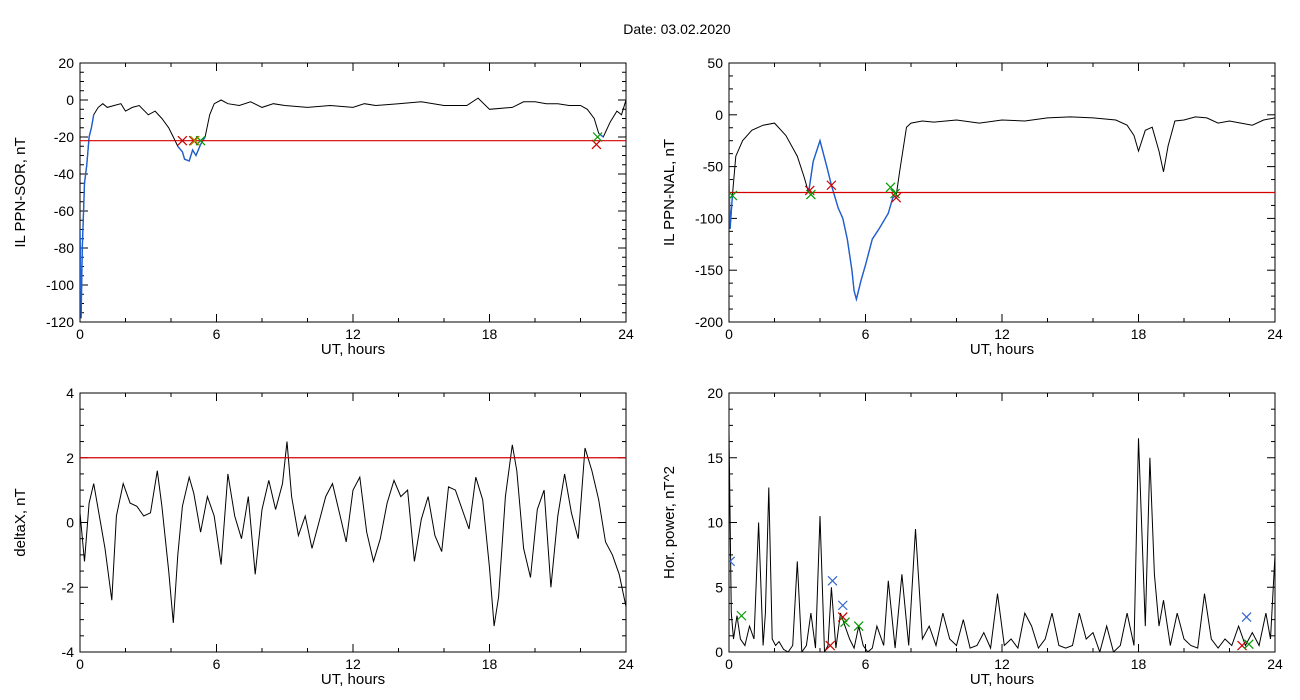 This screenshot has width=1300, height=700. What do you see at coordinates (715, 523) in the screenshot?
I see `y-tick-label: 10` at bounding box center [715, 523].